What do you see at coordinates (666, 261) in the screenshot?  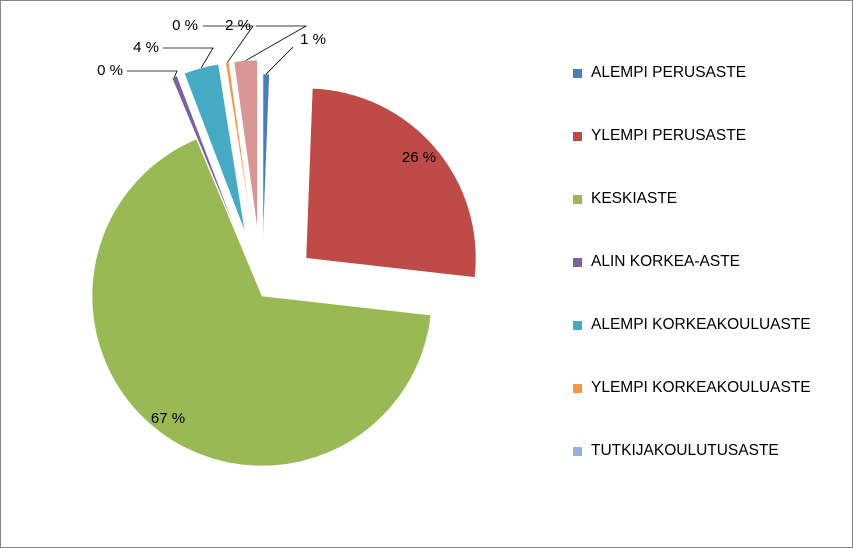 I see `legend-label: ALIN KORKEA-ASTE` at bounding box center [666, 261].